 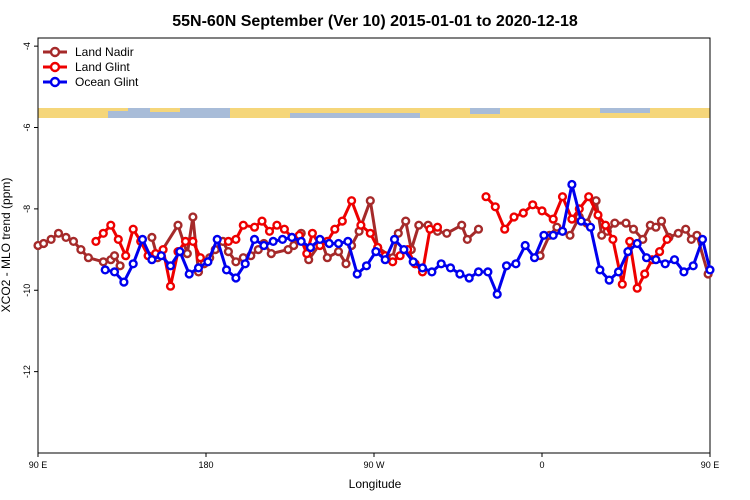 I want to click on y-axis: -4 -6 -8 -10 -12, so click(x=30, y=210).